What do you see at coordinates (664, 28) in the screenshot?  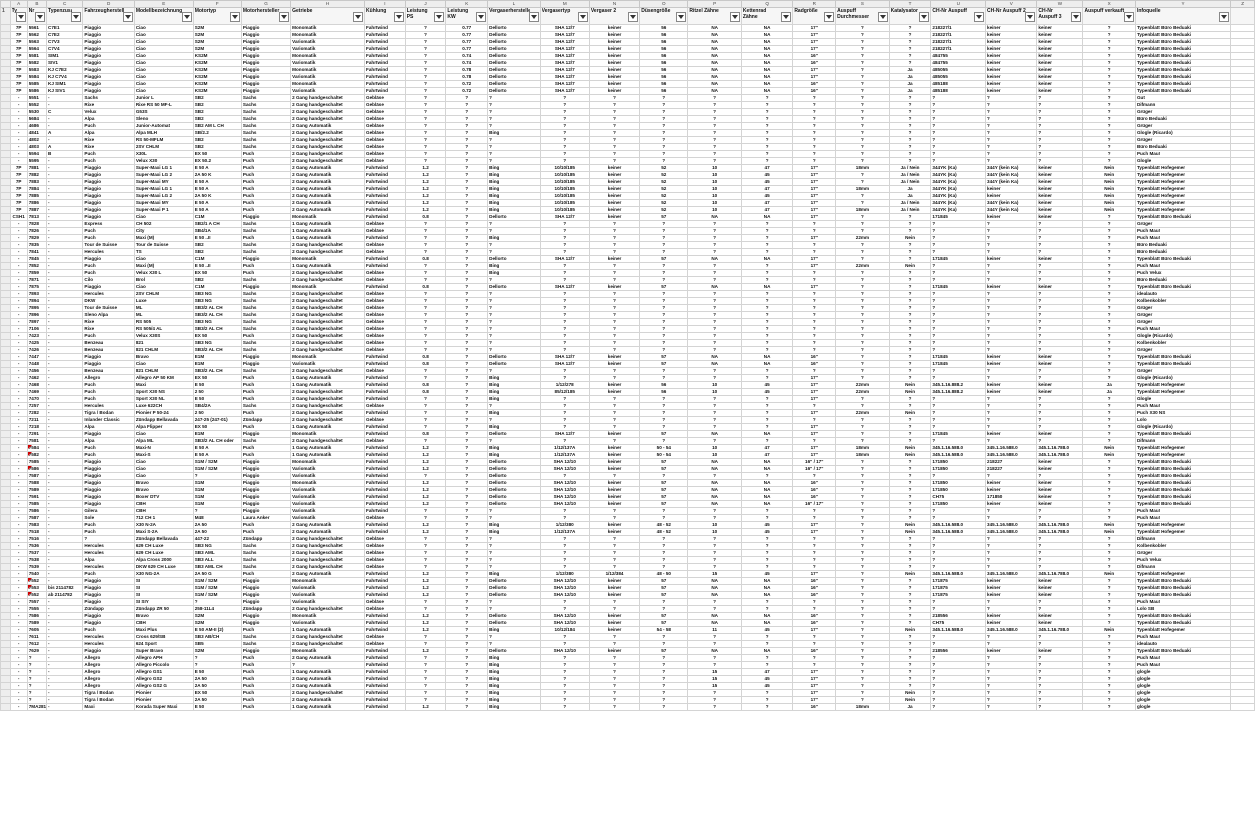 I see `table-cell: 56` at bounding box center [664, 28].